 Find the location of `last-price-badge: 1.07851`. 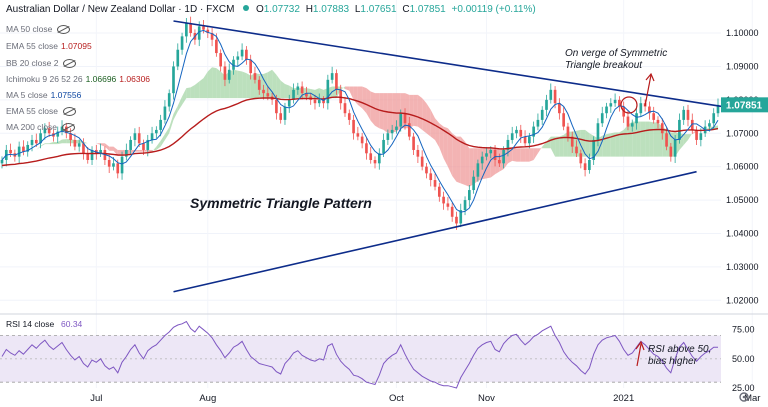

last-price-badge: 1.07851 is located at coordinates (744, 105).